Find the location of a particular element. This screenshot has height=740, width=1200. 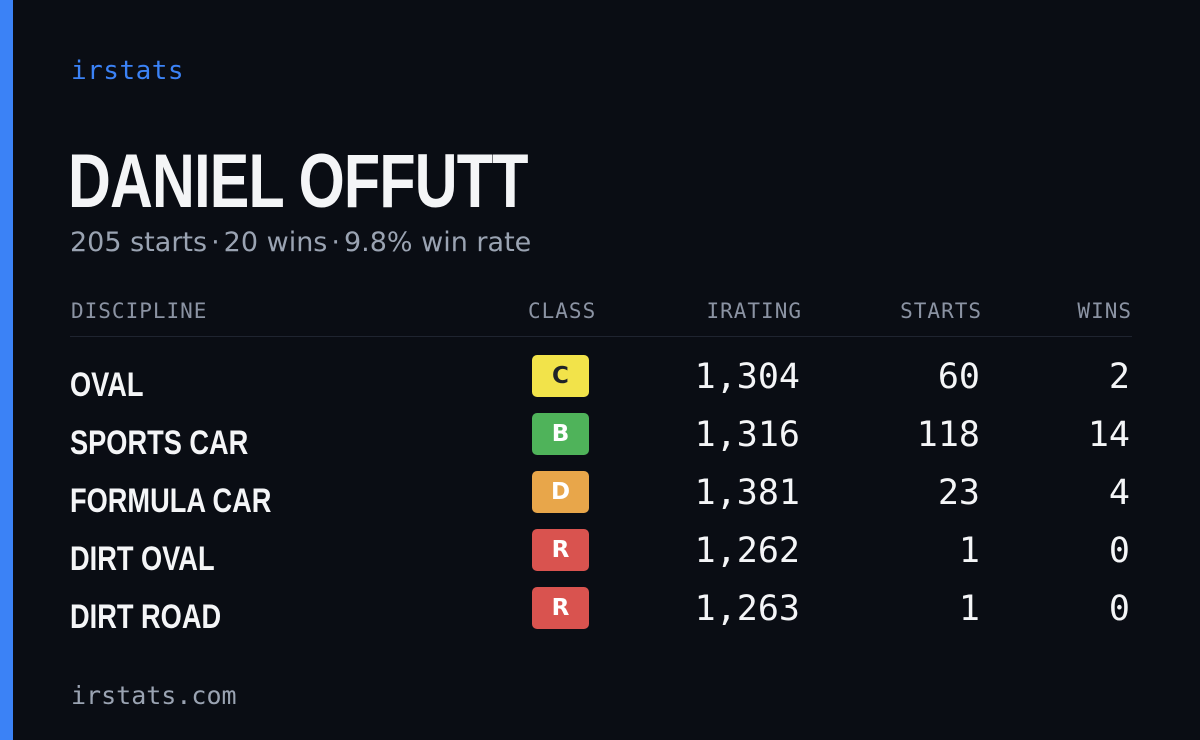

row-wins: 14 is located at coordinates (1108, 435).